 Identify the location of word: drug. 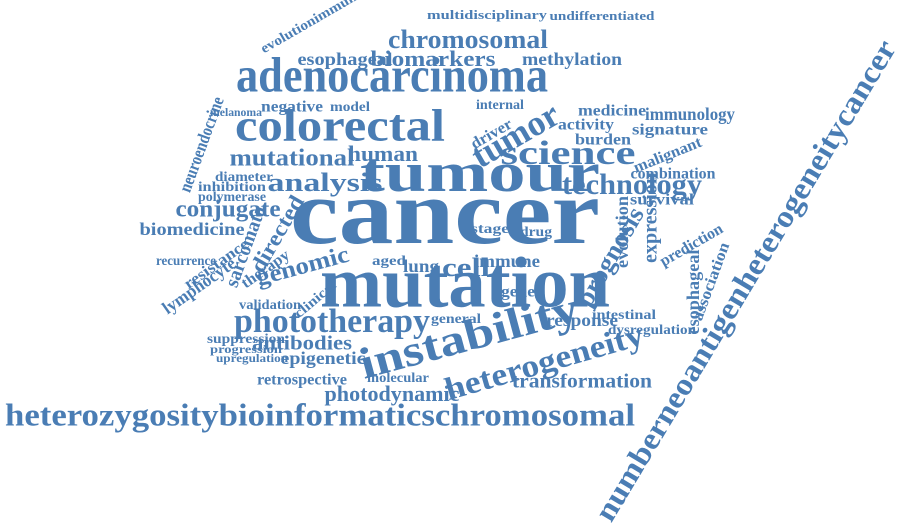
(536, 232).